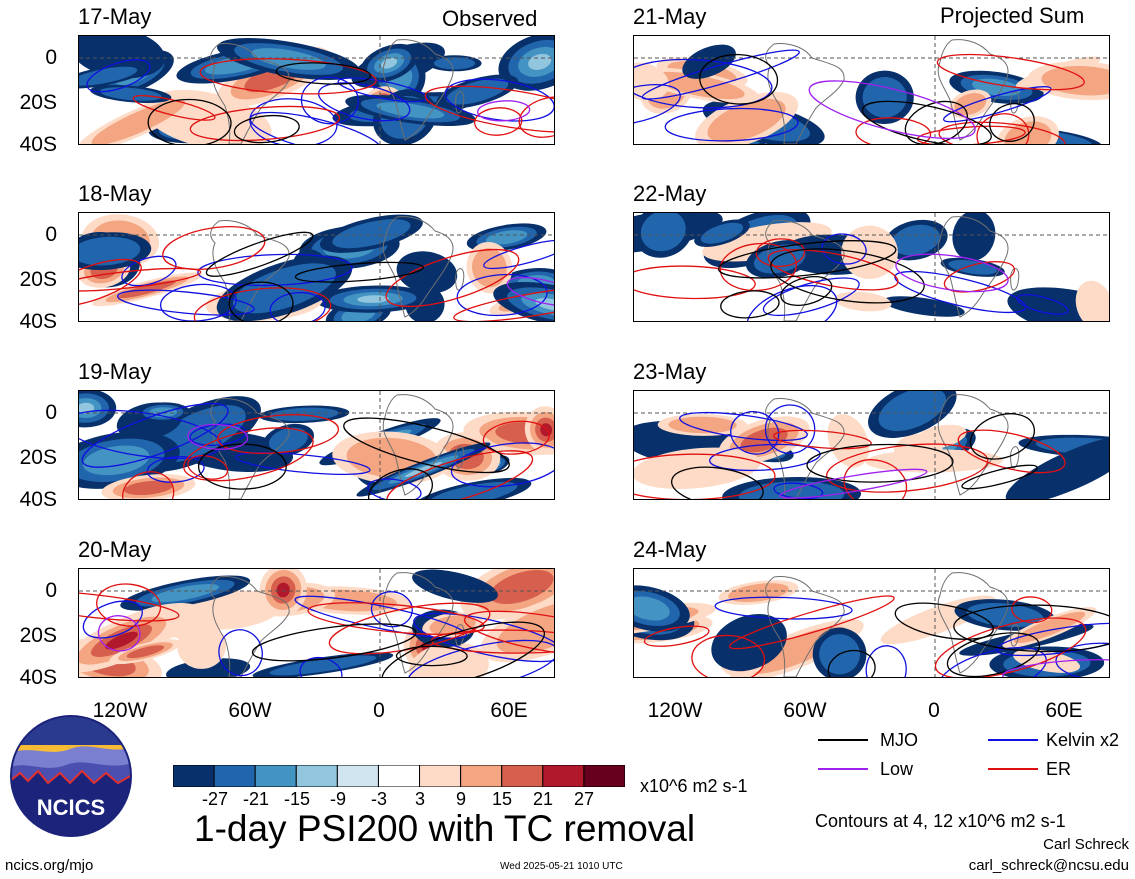 This screenshot has height=879, width=1135. Describe the element at coordinates (1012, 15) in the screenshot. I see `column-label-projected-sum: Projected Sum` at that location.